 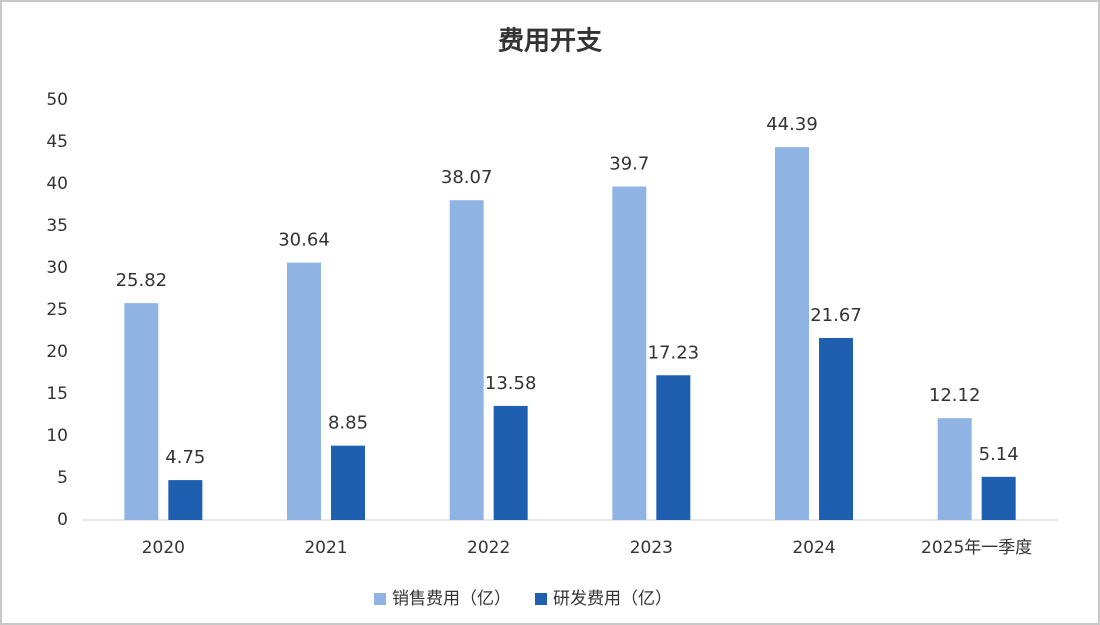 What do you see at coordinates (185, 457) in the screenshot?
I see `value-label: 4.75` at bounding box center [185, 457].